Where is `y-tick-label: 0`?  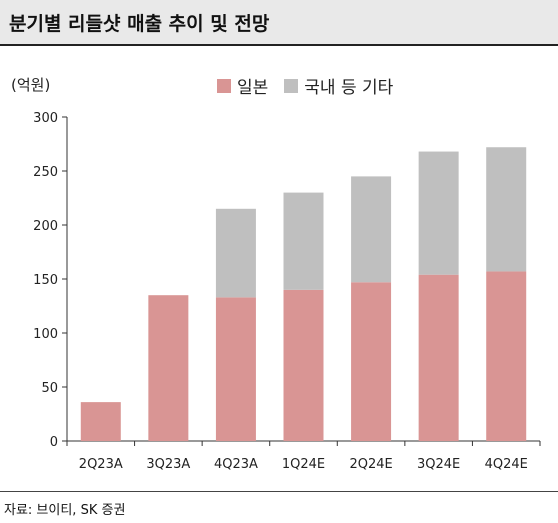 y-tick-label: 0 is located at coordinates (54, 442).